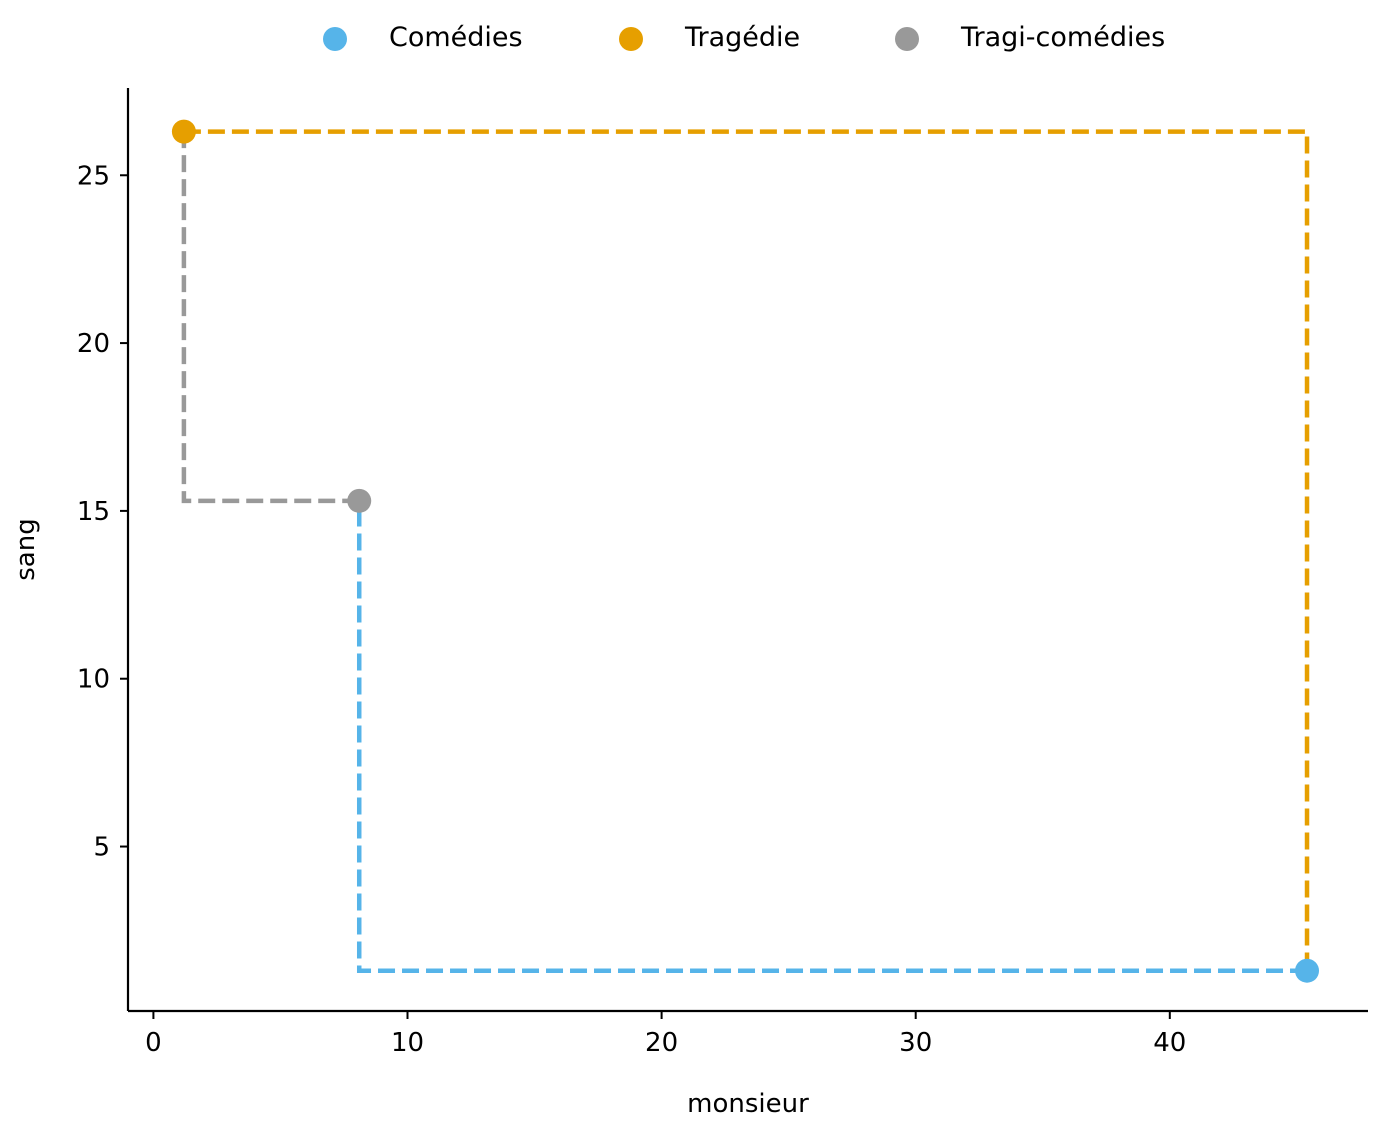 The width and height of the screenshot is (1377, 1129). What do you see at coordinates (456, 37) in the screenshot?
I see `legend-label: Comédies` at bounding box center [456, 37].